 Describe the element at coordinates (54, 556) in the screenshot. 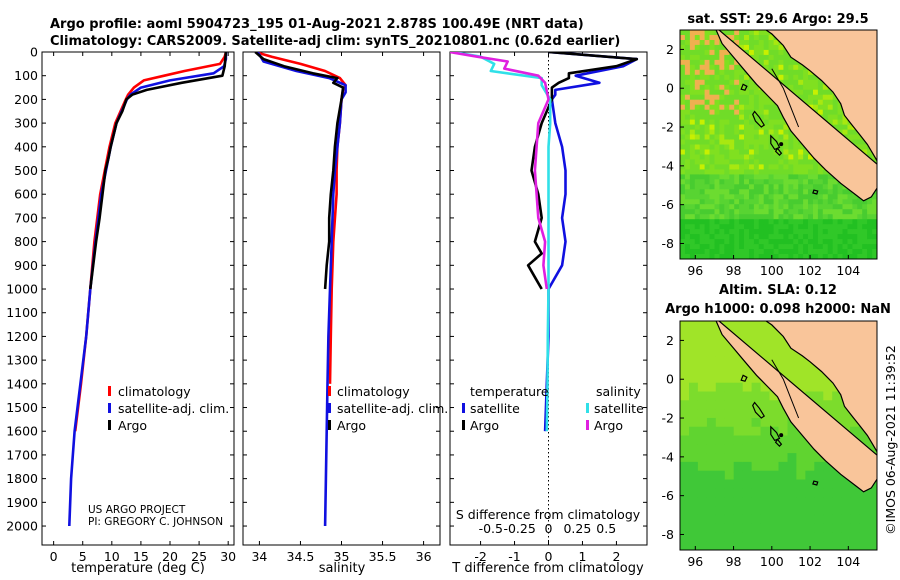

I see `x-tick-label: 0` at that location.